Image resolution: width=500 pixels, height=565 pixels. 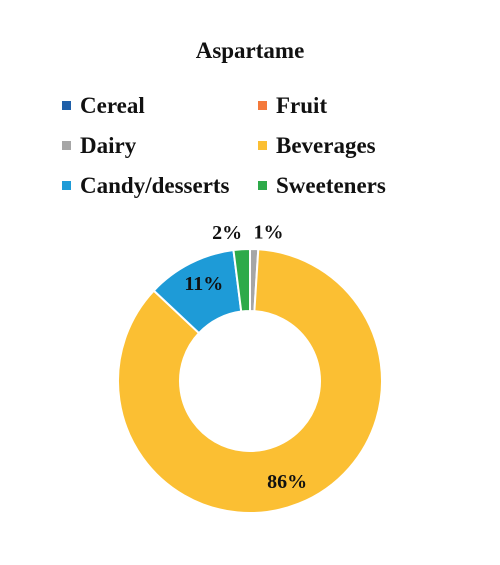 I want to click on legend-swatch-sweeteners, so click(x=262, y=185).